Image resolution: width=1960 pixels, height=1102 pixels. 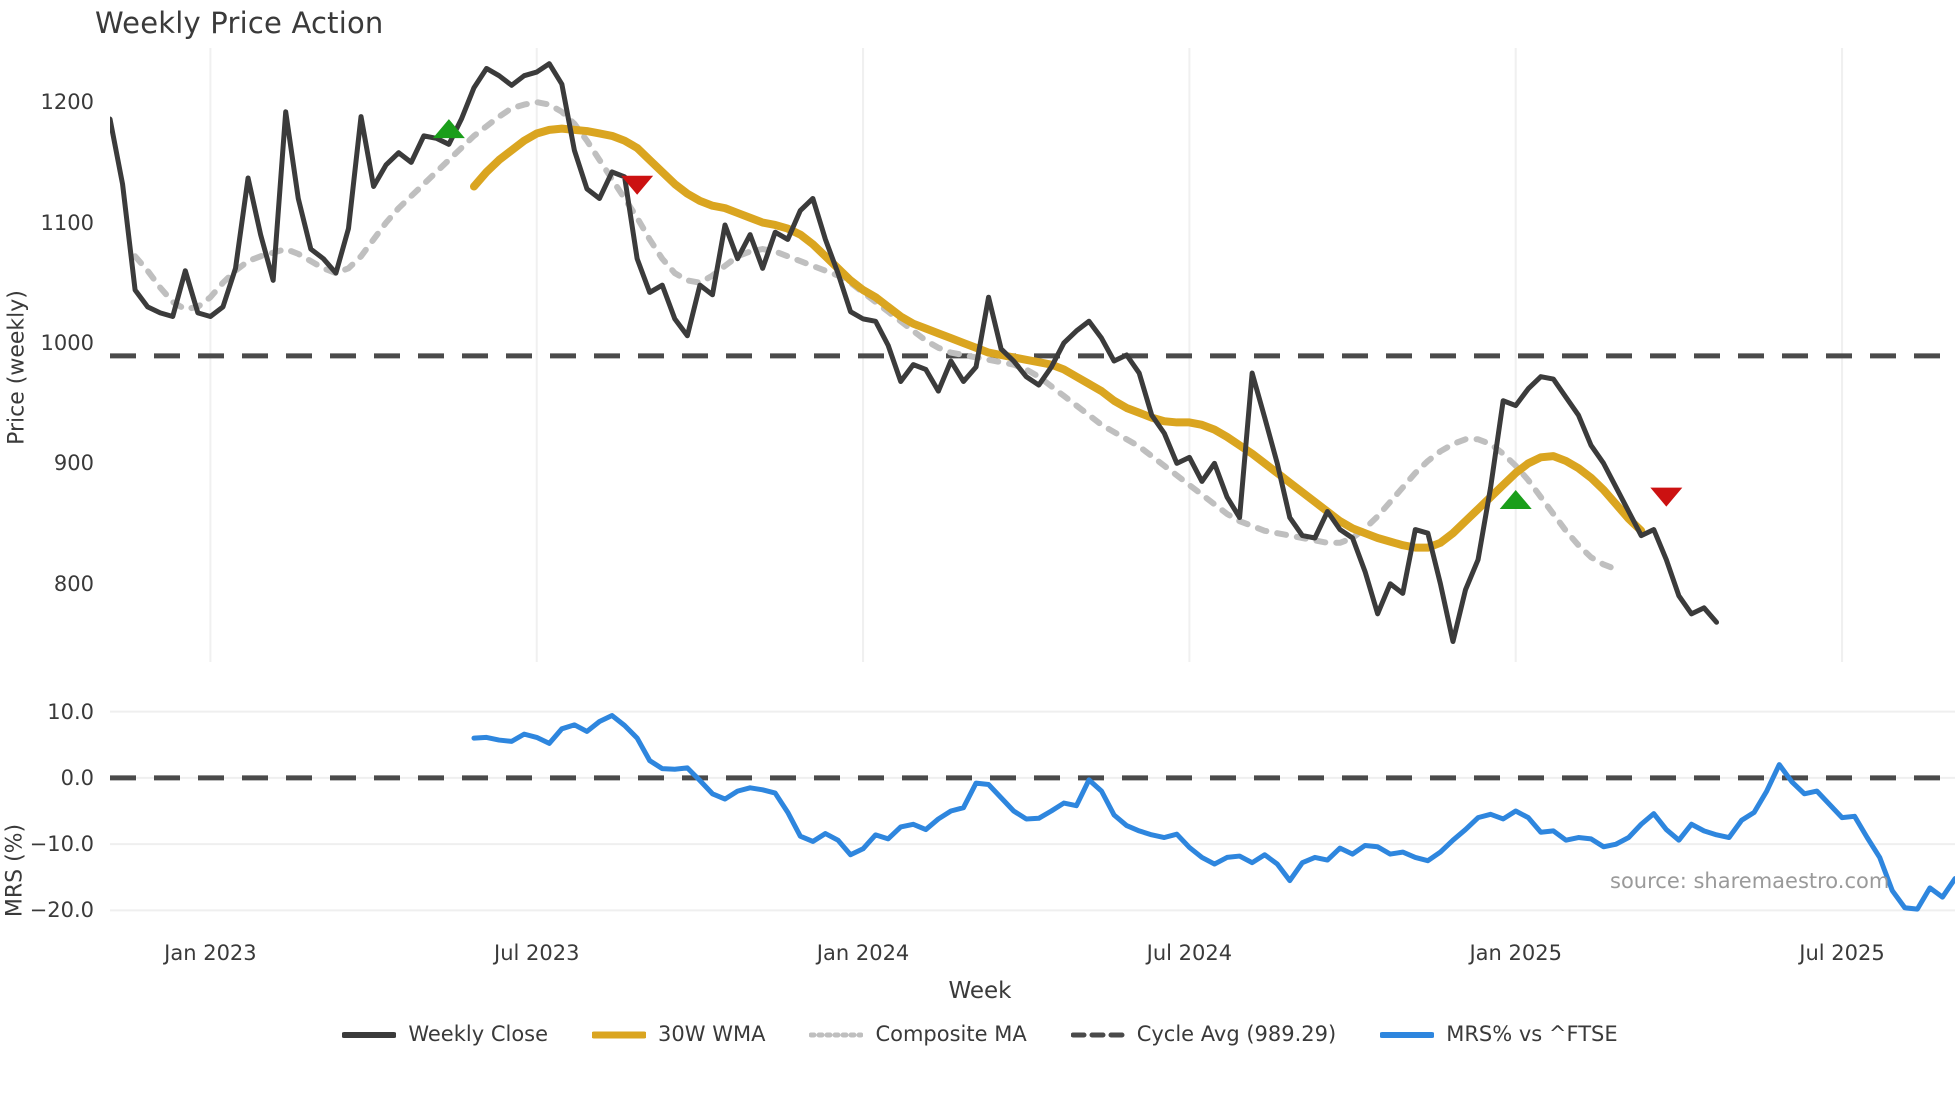 I want to click on mrs-y-tick-1: 0.0, so click(x=77, y=777).